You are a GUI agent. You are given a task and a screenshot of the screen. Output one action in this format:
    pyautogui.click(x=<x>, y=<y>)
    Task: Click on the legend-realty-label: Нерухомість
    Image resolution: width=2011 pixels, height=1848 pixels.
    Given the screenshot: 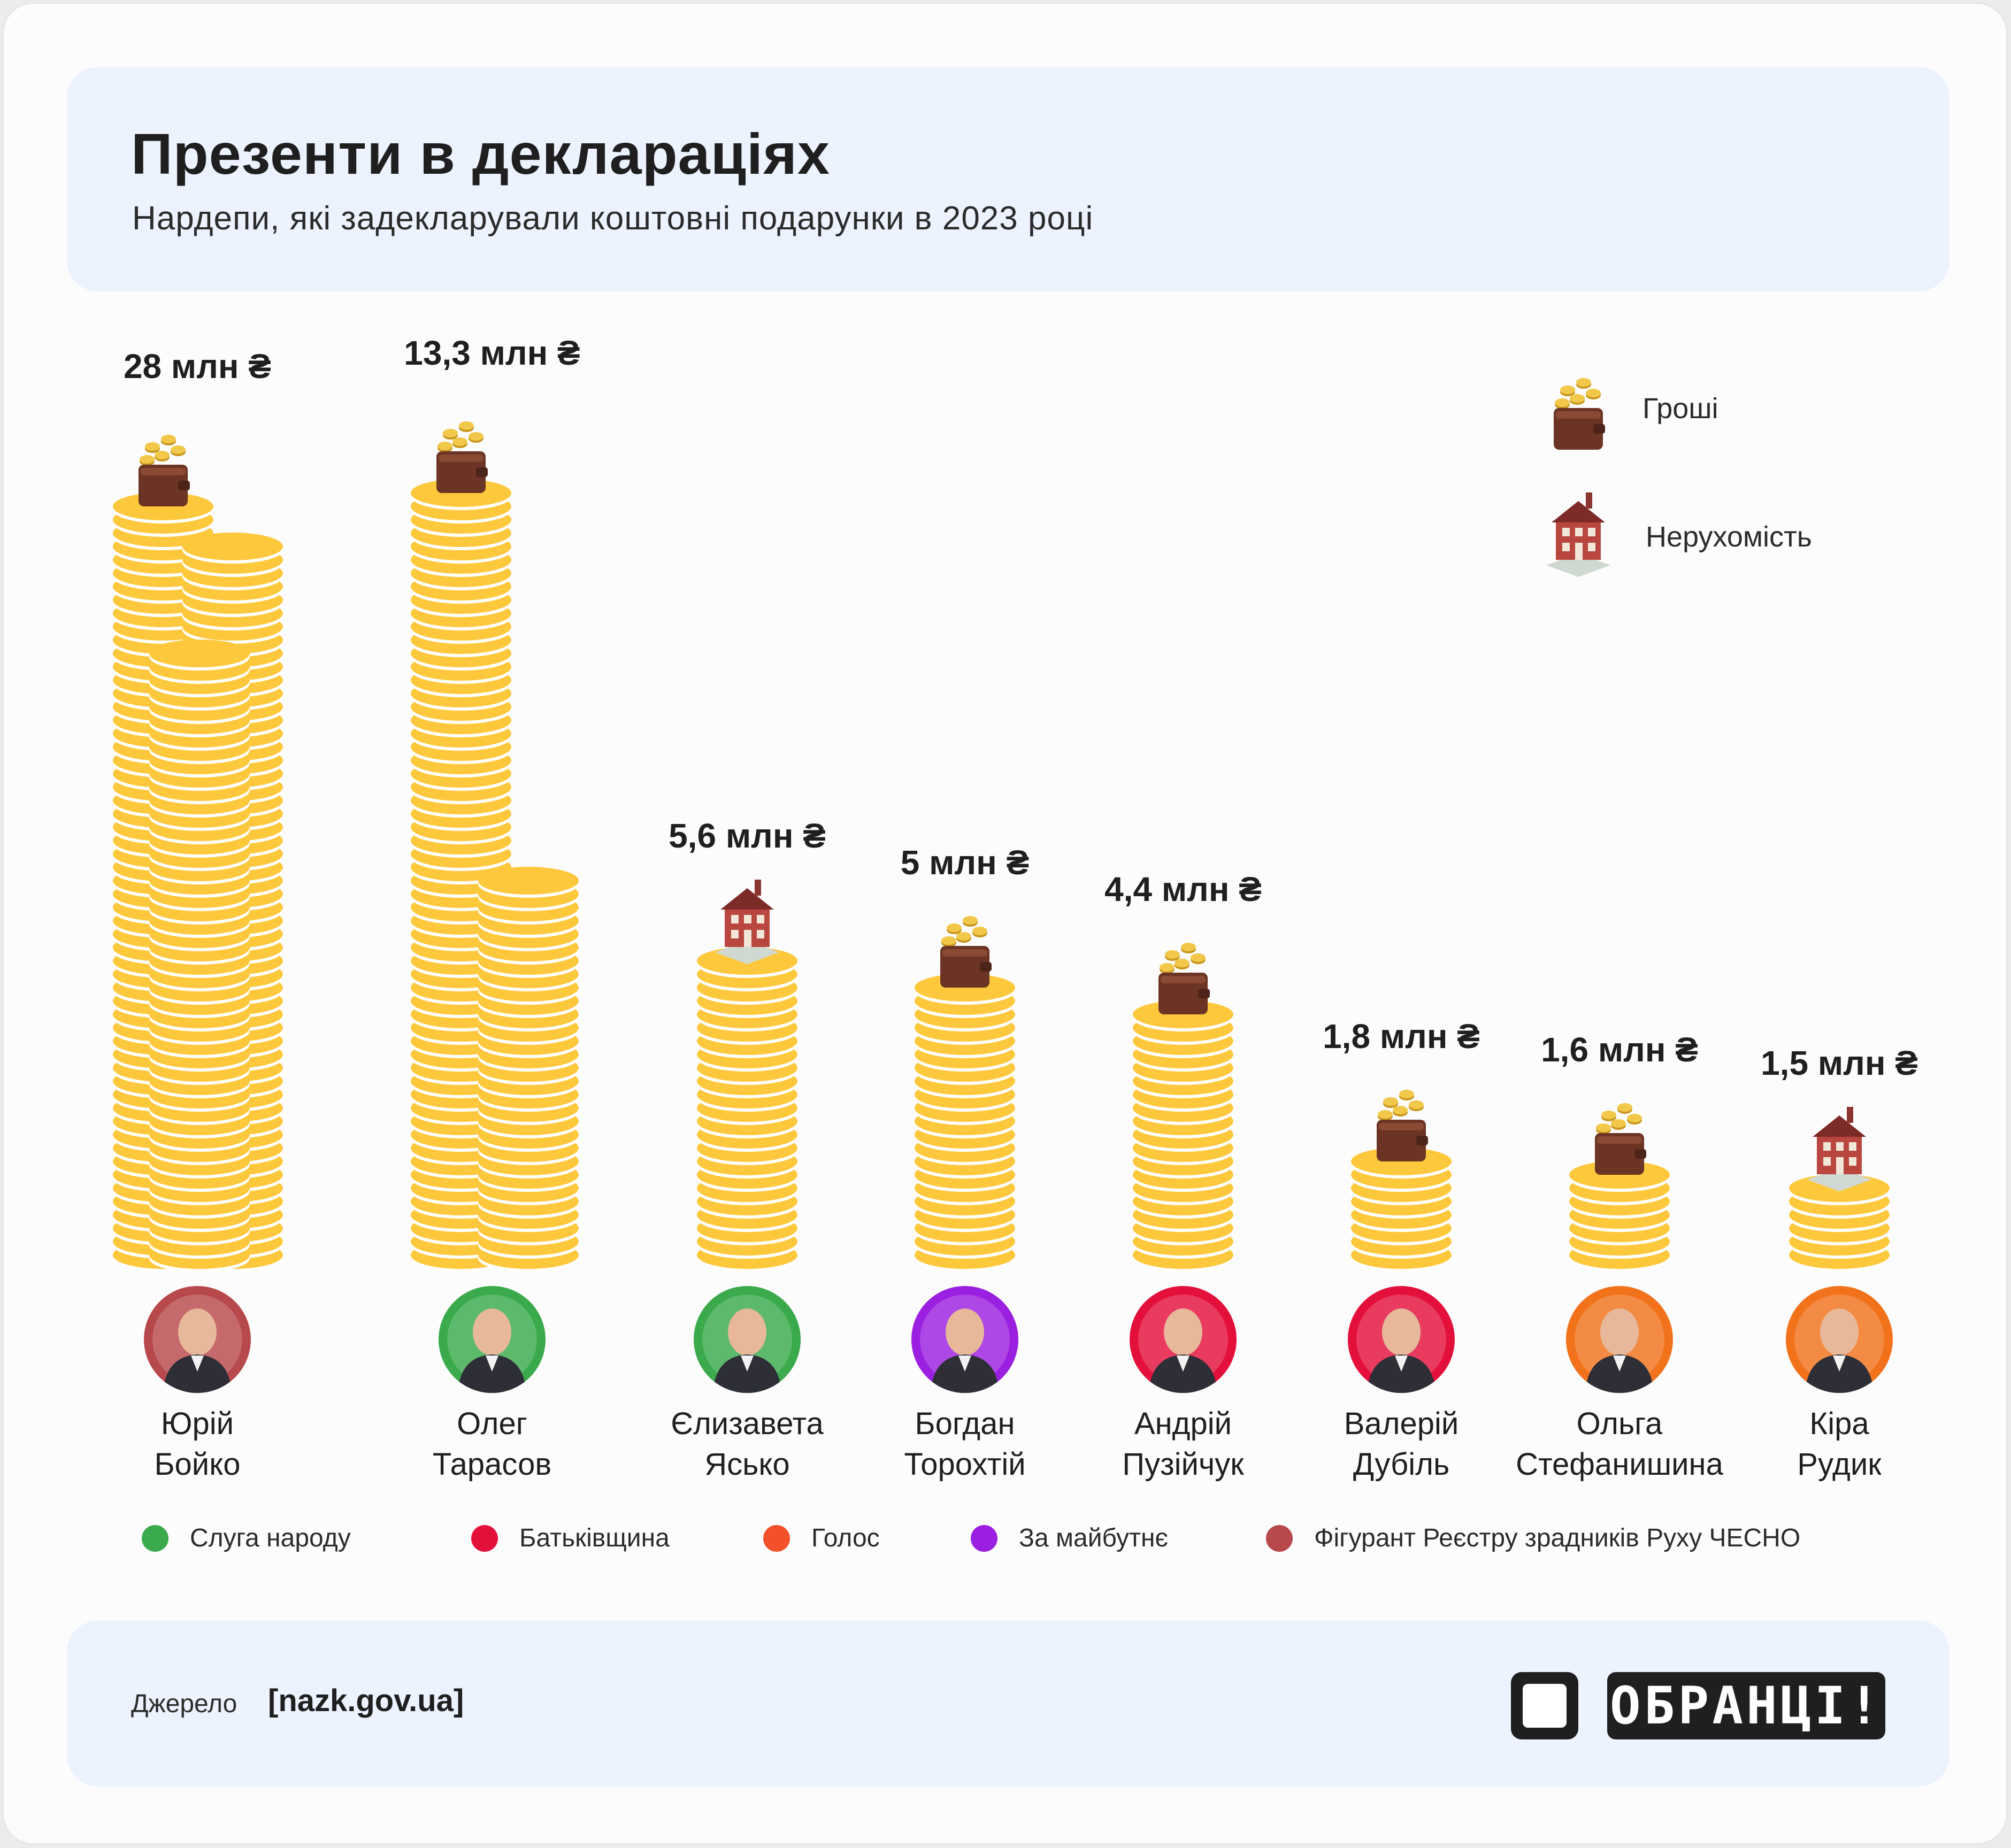 What is the action you would take?
    pyautogui.click(x=1729, y=537)
    